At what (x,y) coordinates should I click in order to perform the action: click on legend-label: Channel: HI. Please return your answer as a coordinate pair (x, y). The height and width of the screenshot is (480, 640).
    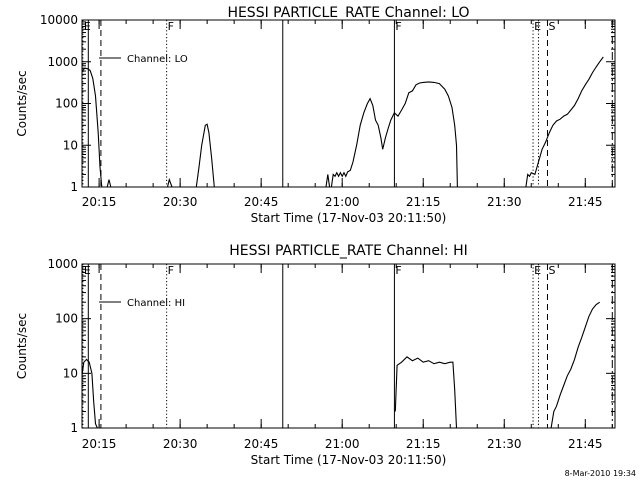
    Looking at the image, I should click on (156, 303).